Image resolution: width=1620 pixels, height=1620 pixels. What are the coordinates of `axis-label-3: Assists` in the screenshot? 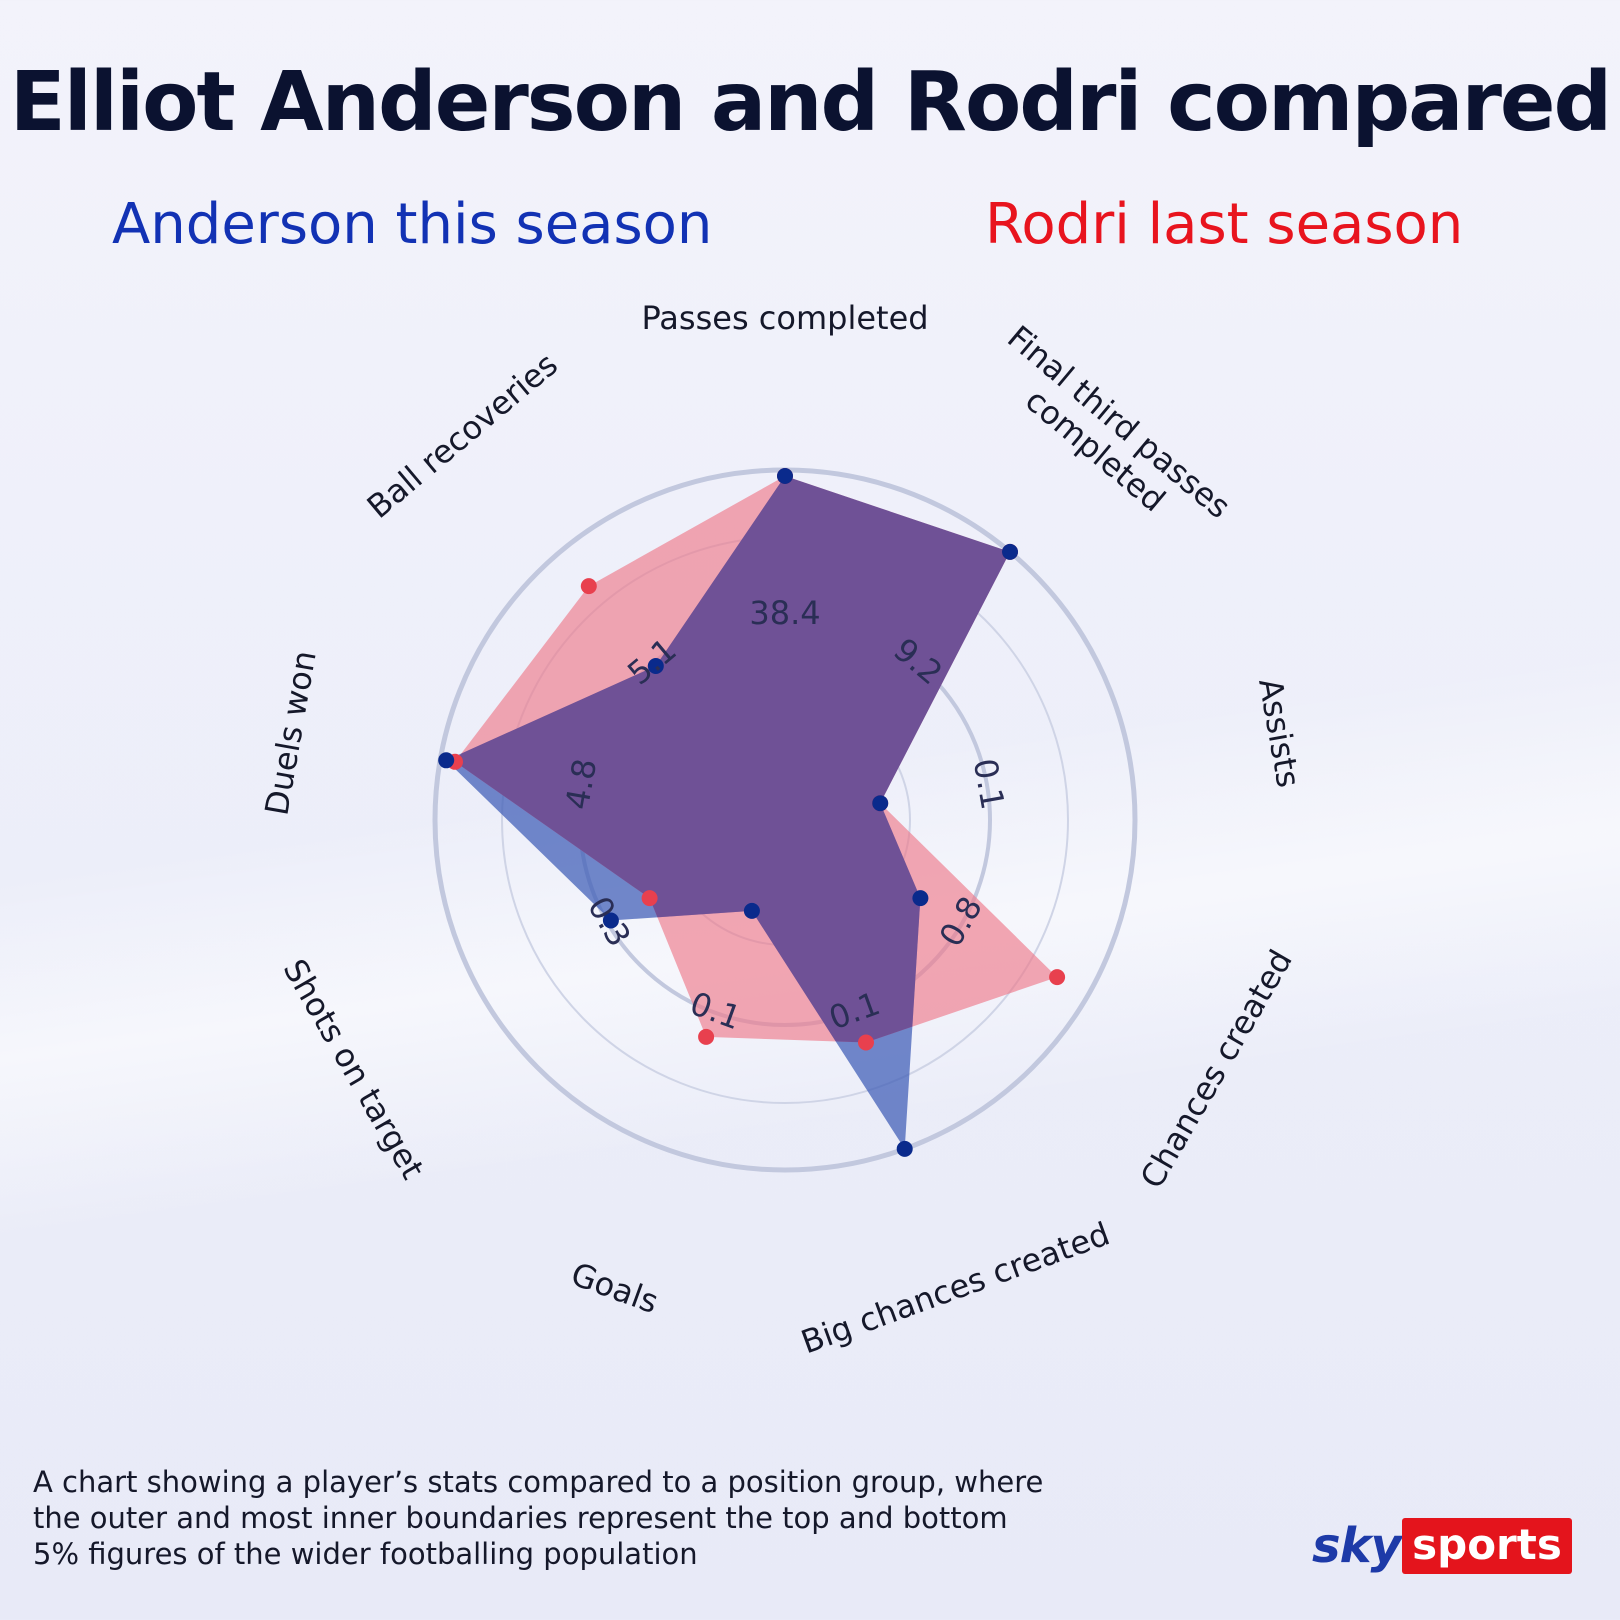 It's located at (1279, 732).